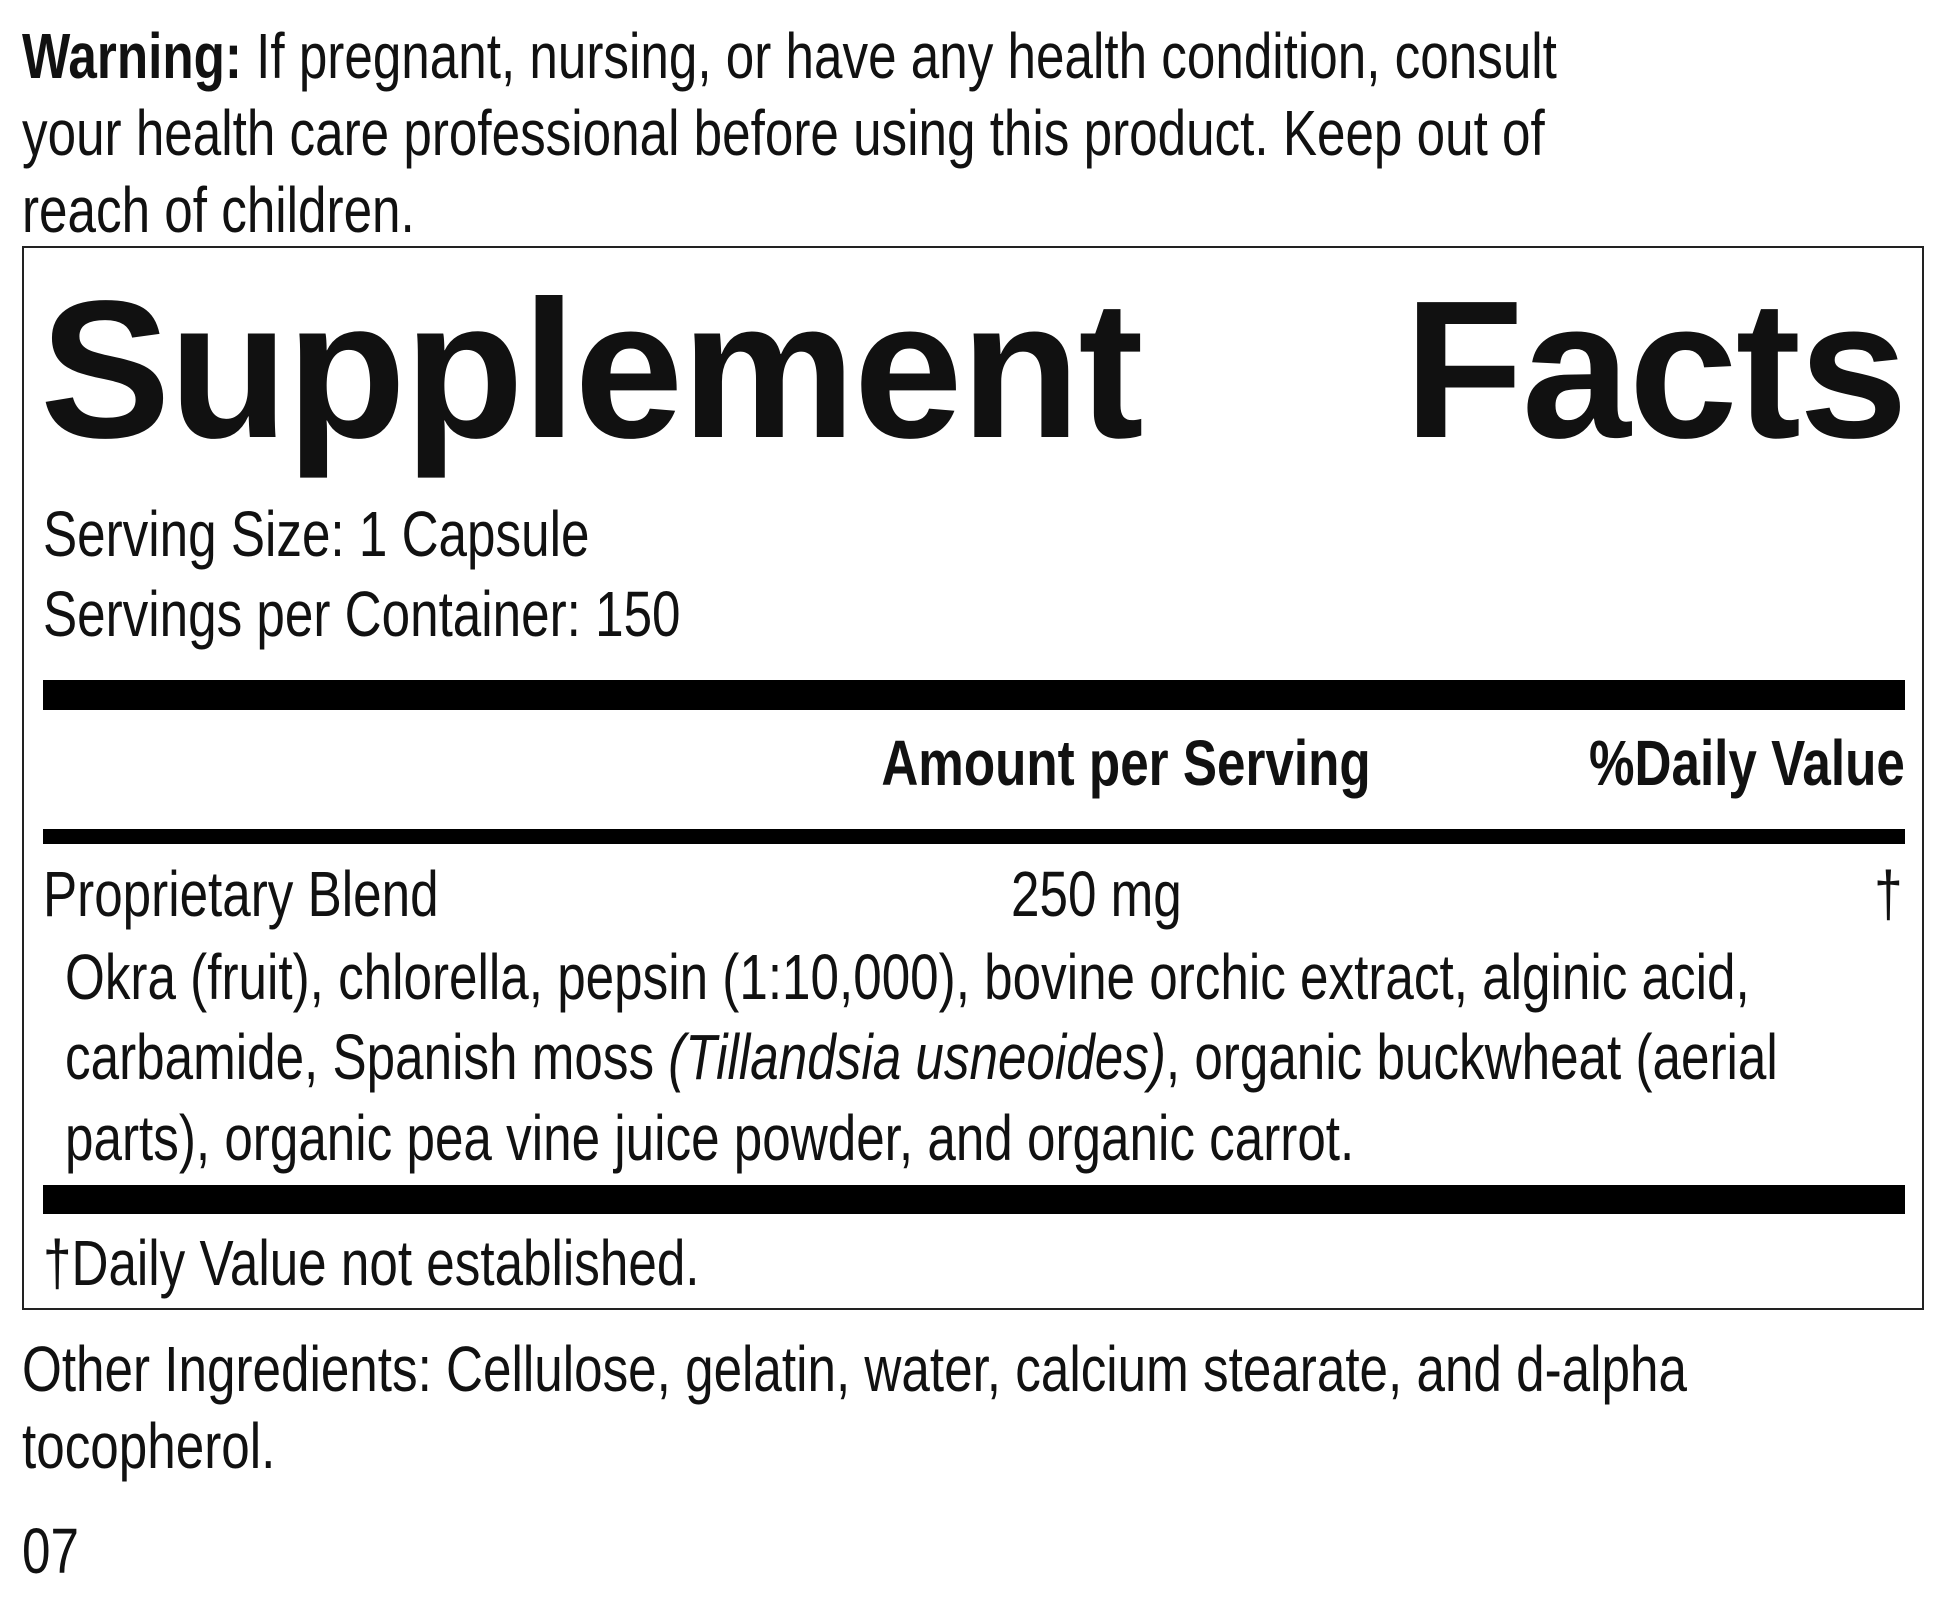  I want to click on title-facts: Facts, so click(1655, 369).